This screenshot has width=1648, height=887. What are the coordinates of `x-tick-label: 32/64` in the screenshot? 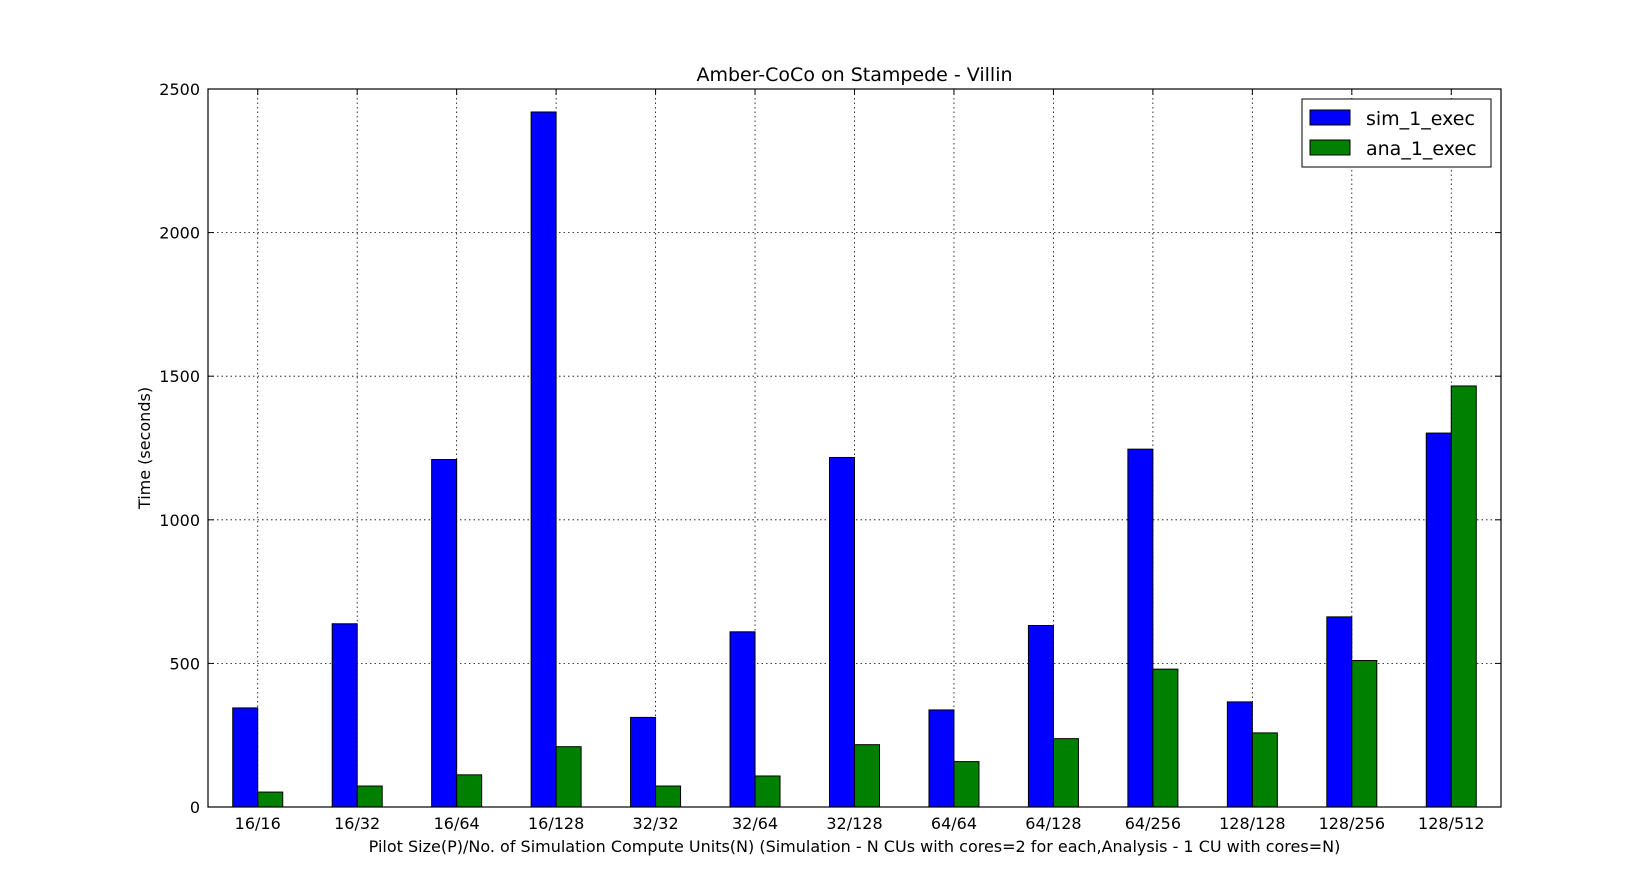 It's located at (755, 823).